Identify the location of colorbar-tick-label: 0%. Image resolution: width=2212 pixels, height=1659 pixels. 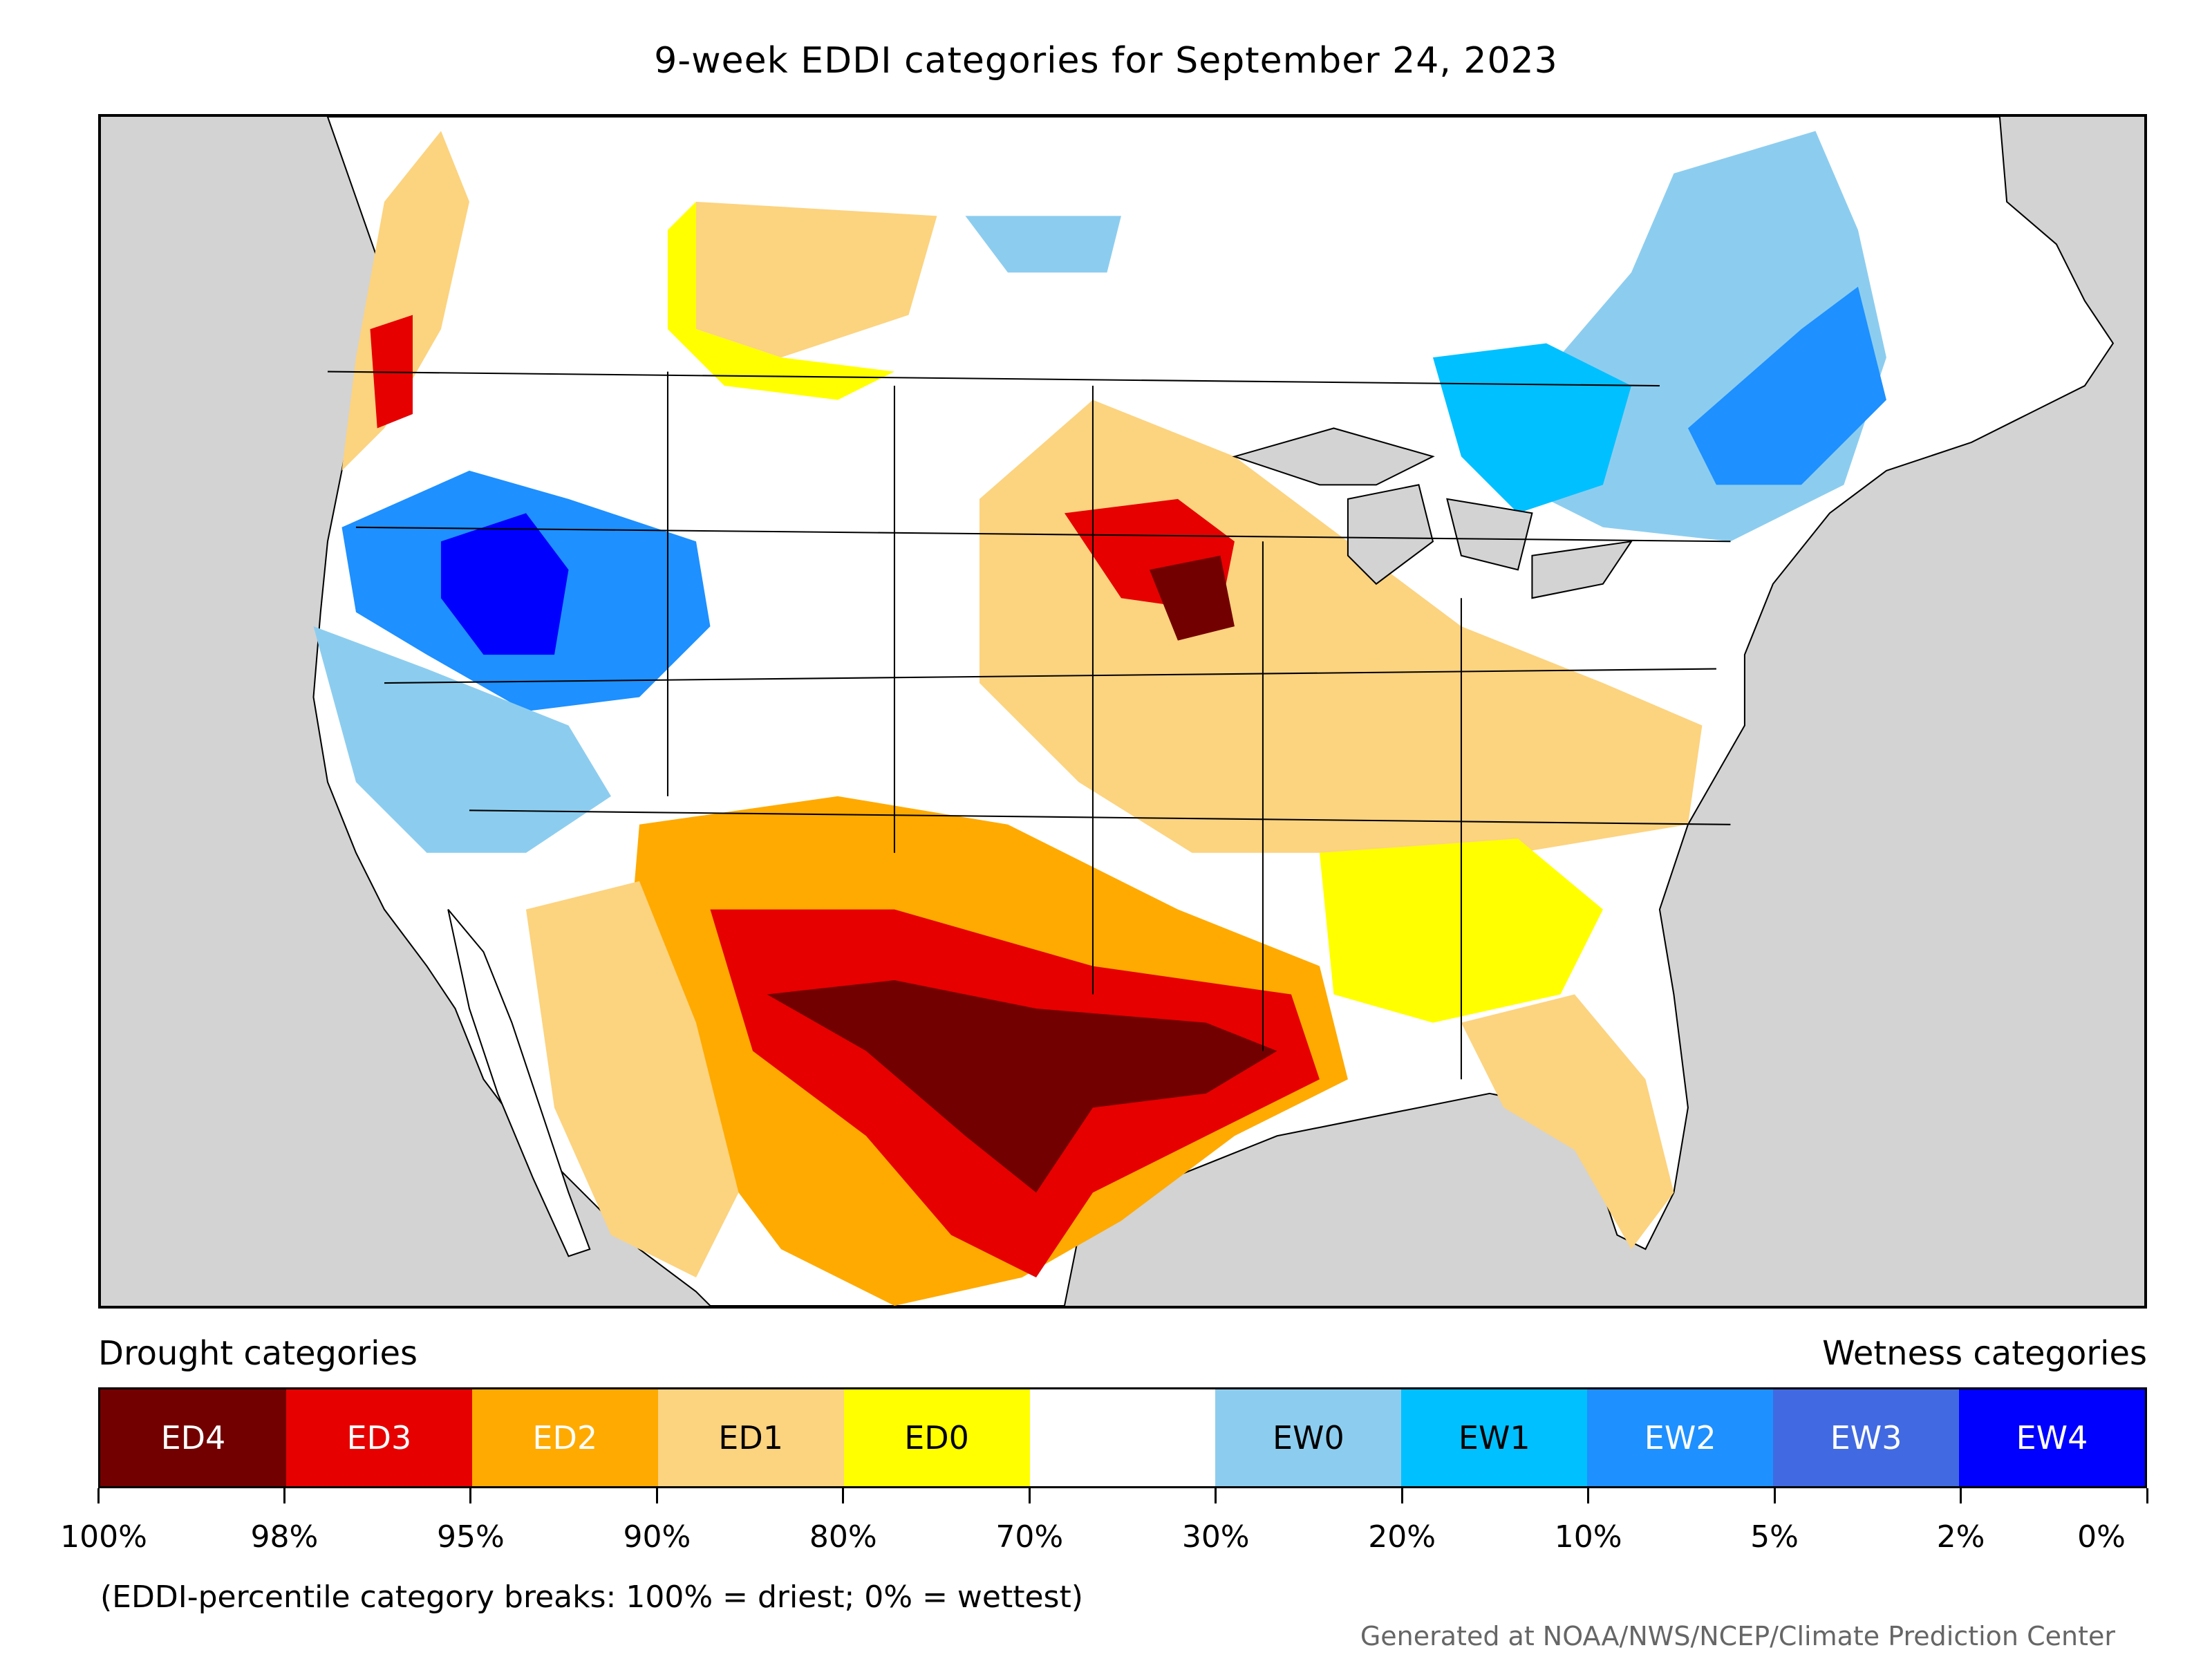
(2101, 1537).